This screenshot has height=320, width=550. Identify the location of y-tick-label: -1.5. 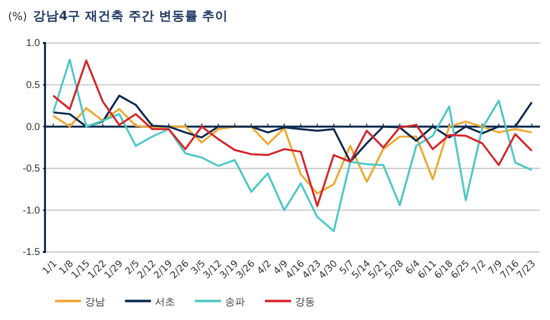
(31, 252).